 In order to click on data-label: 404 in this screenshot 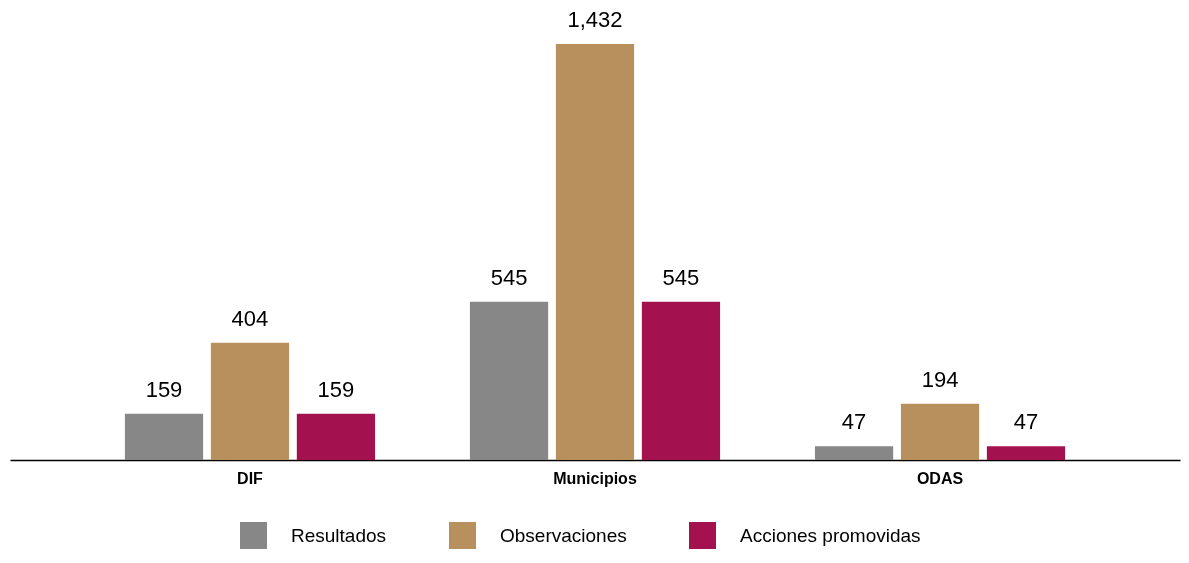, I will do `click(250, 318)`.